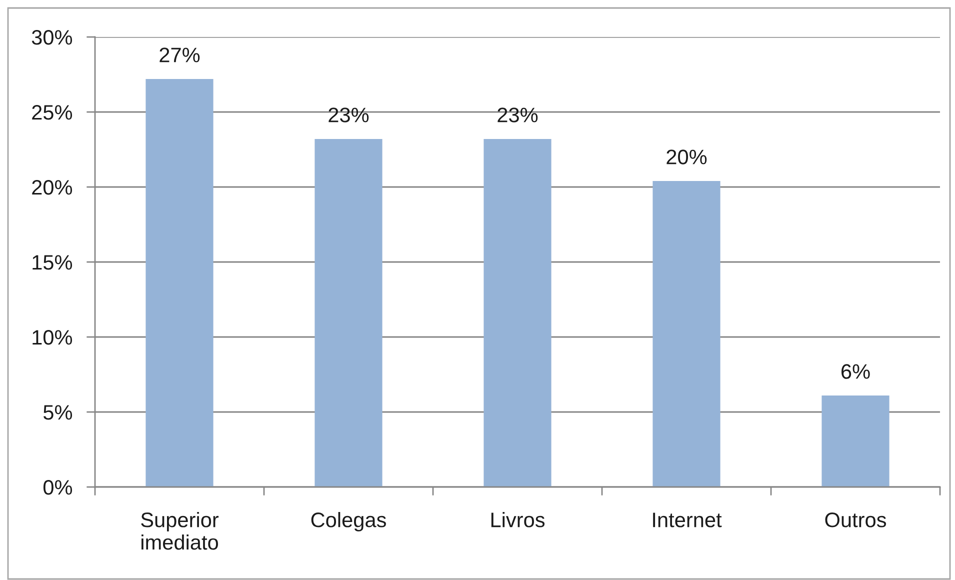 This screenshot has height=580, width=955. I want to click on y-tick-label: 25%, so click(52, 112).